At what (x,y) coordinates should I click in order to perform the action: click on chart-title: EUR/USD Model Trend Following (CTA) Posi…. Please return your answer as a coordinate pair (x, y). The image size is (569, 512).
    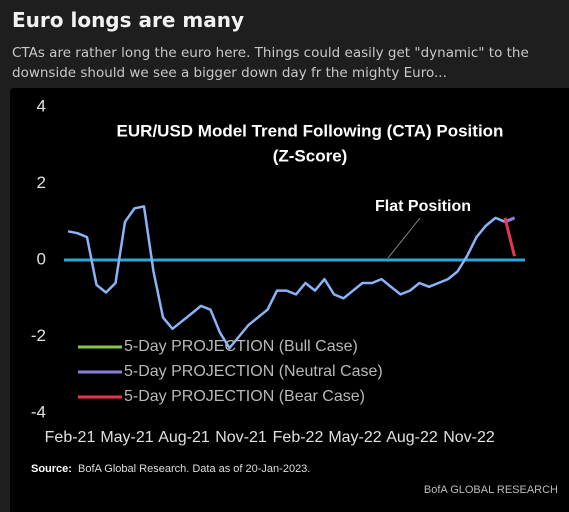
    Looking at the image, I should click on (310, 130).